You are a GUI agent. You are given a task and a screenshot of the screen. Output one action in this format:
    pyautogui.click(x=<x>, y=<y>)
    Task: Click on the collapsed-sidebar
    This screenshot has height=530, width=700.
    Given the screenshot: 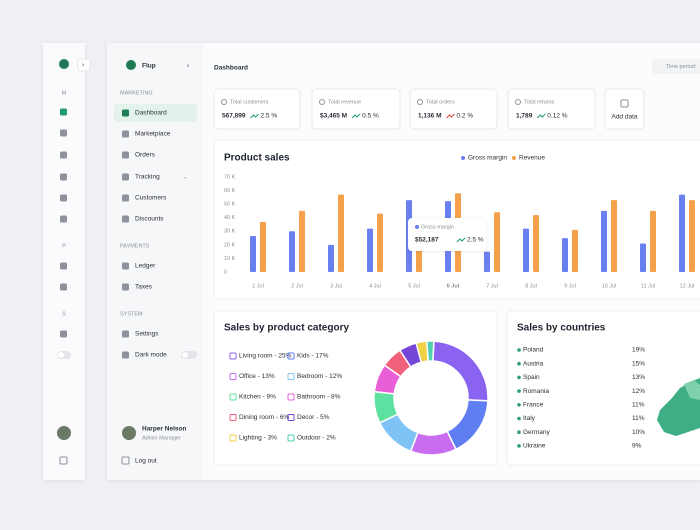 What is the action you would take?
    pyautogui.click(x=64, y=261)
    